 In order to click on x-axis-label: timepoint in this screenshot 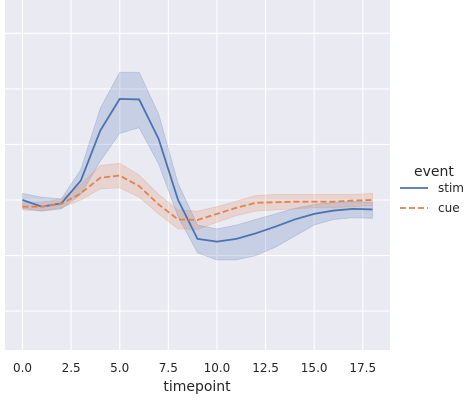, I will do `click(197, 387)`.